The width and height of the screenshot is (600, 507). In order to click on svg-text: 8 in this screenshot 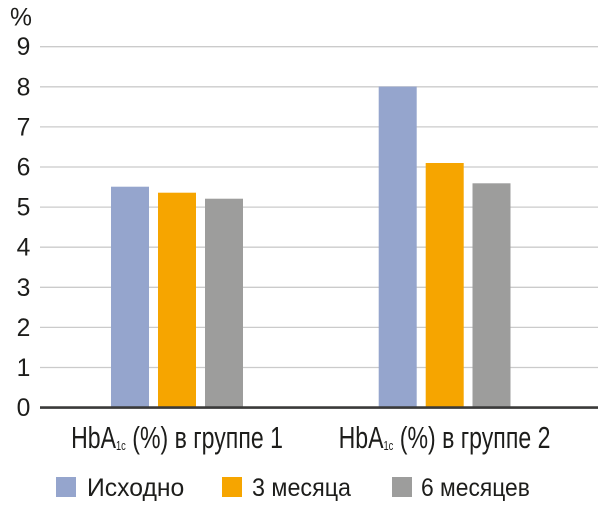, I will do `click(24, 87)`.